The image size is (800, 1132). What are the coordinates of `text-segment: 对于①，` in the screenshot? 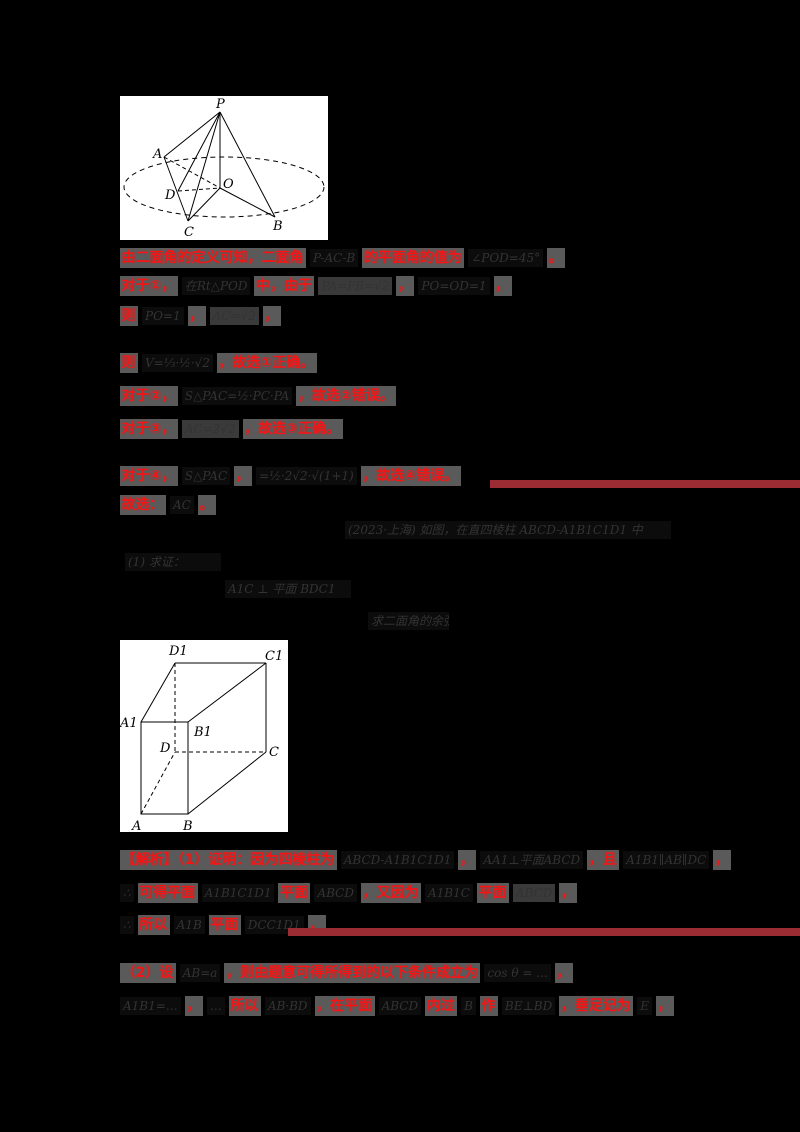 It's located at (149, 286).